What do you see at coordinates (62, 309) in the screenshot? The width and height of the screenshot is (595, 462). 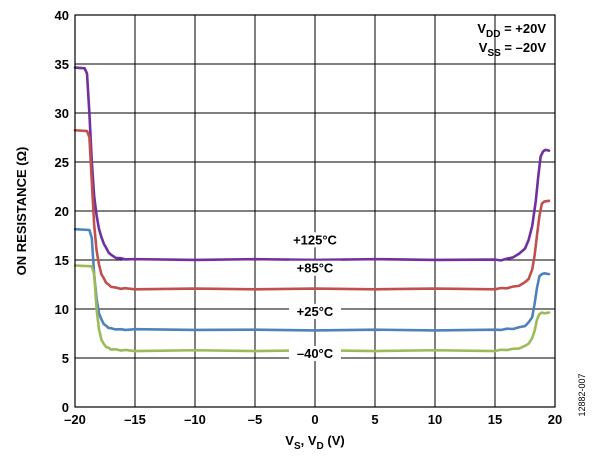 I see `y-tick-label: 10` at bounding box center [62, 309].